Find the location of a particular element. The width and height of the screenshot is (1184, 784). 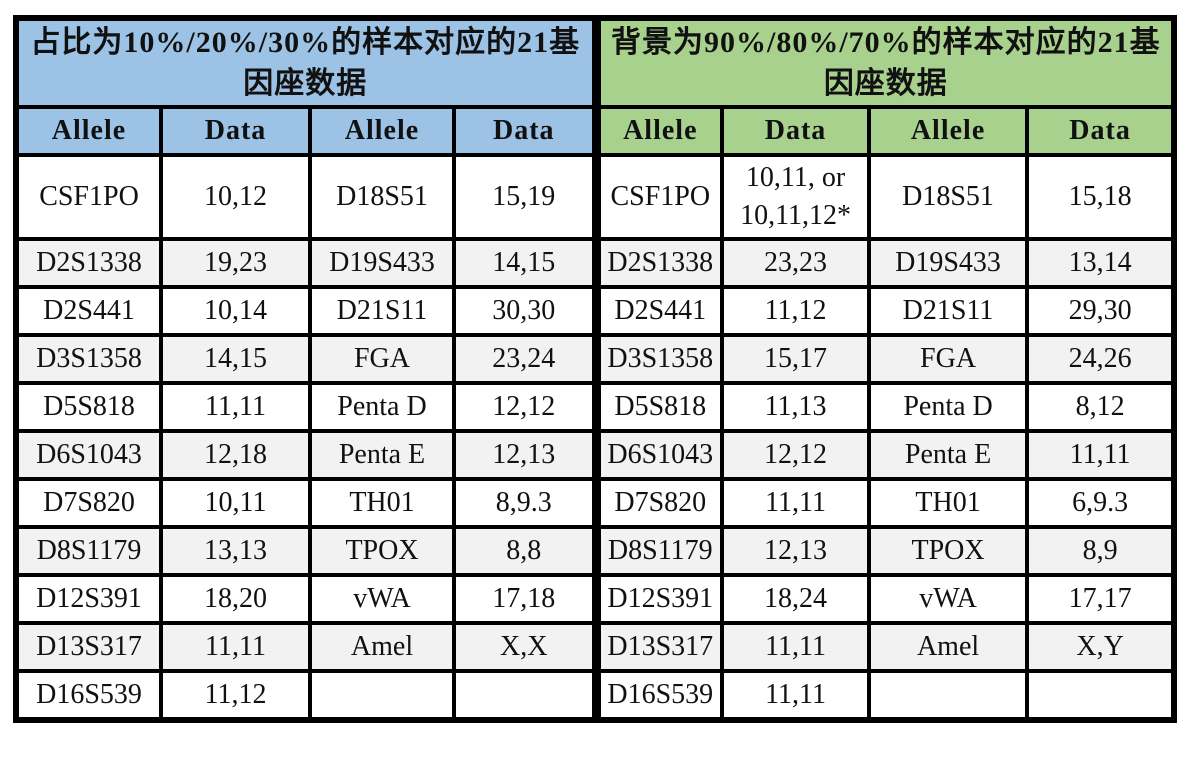

data-cell: 15,18 is located at coordinates (1101, 197).